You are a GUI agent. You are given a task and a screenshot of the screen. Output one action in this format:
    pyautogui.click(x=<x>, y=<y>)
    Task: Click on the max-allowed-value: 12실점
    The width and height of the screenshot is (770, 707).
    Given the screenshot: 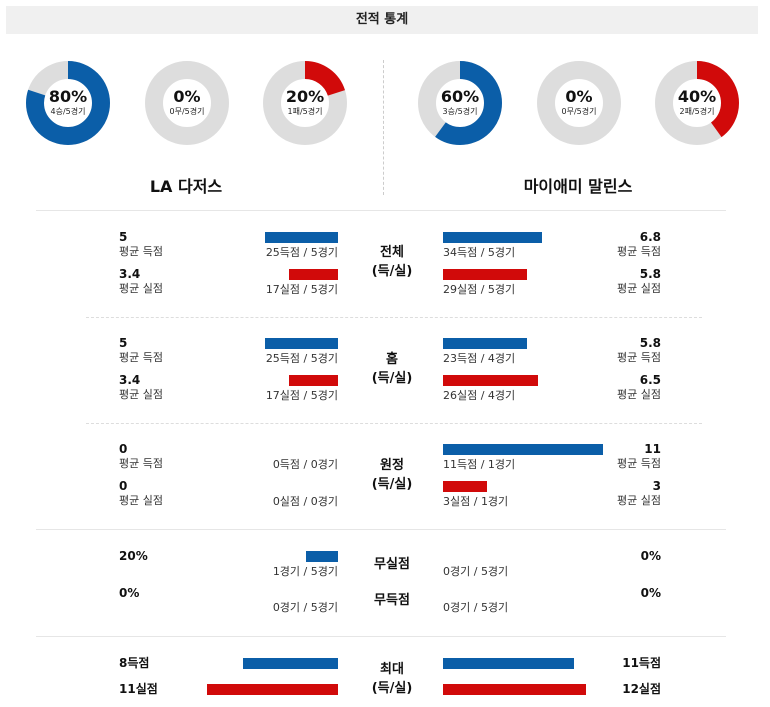 What is the action you would take?
    pyautogui.click(x=641, y=689)
    